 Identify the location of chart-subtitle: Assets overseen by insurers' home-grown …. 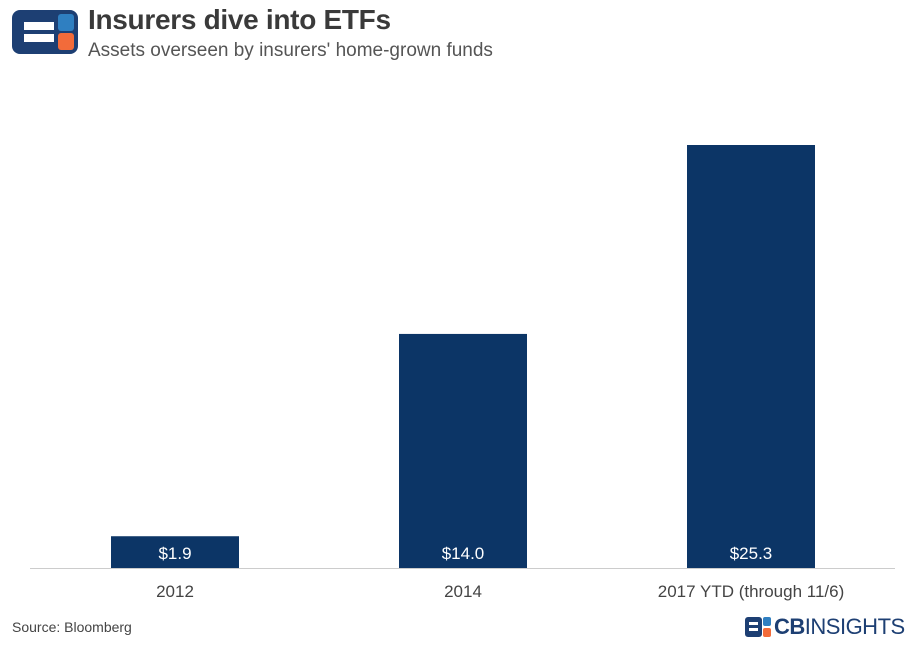
(290, 50).